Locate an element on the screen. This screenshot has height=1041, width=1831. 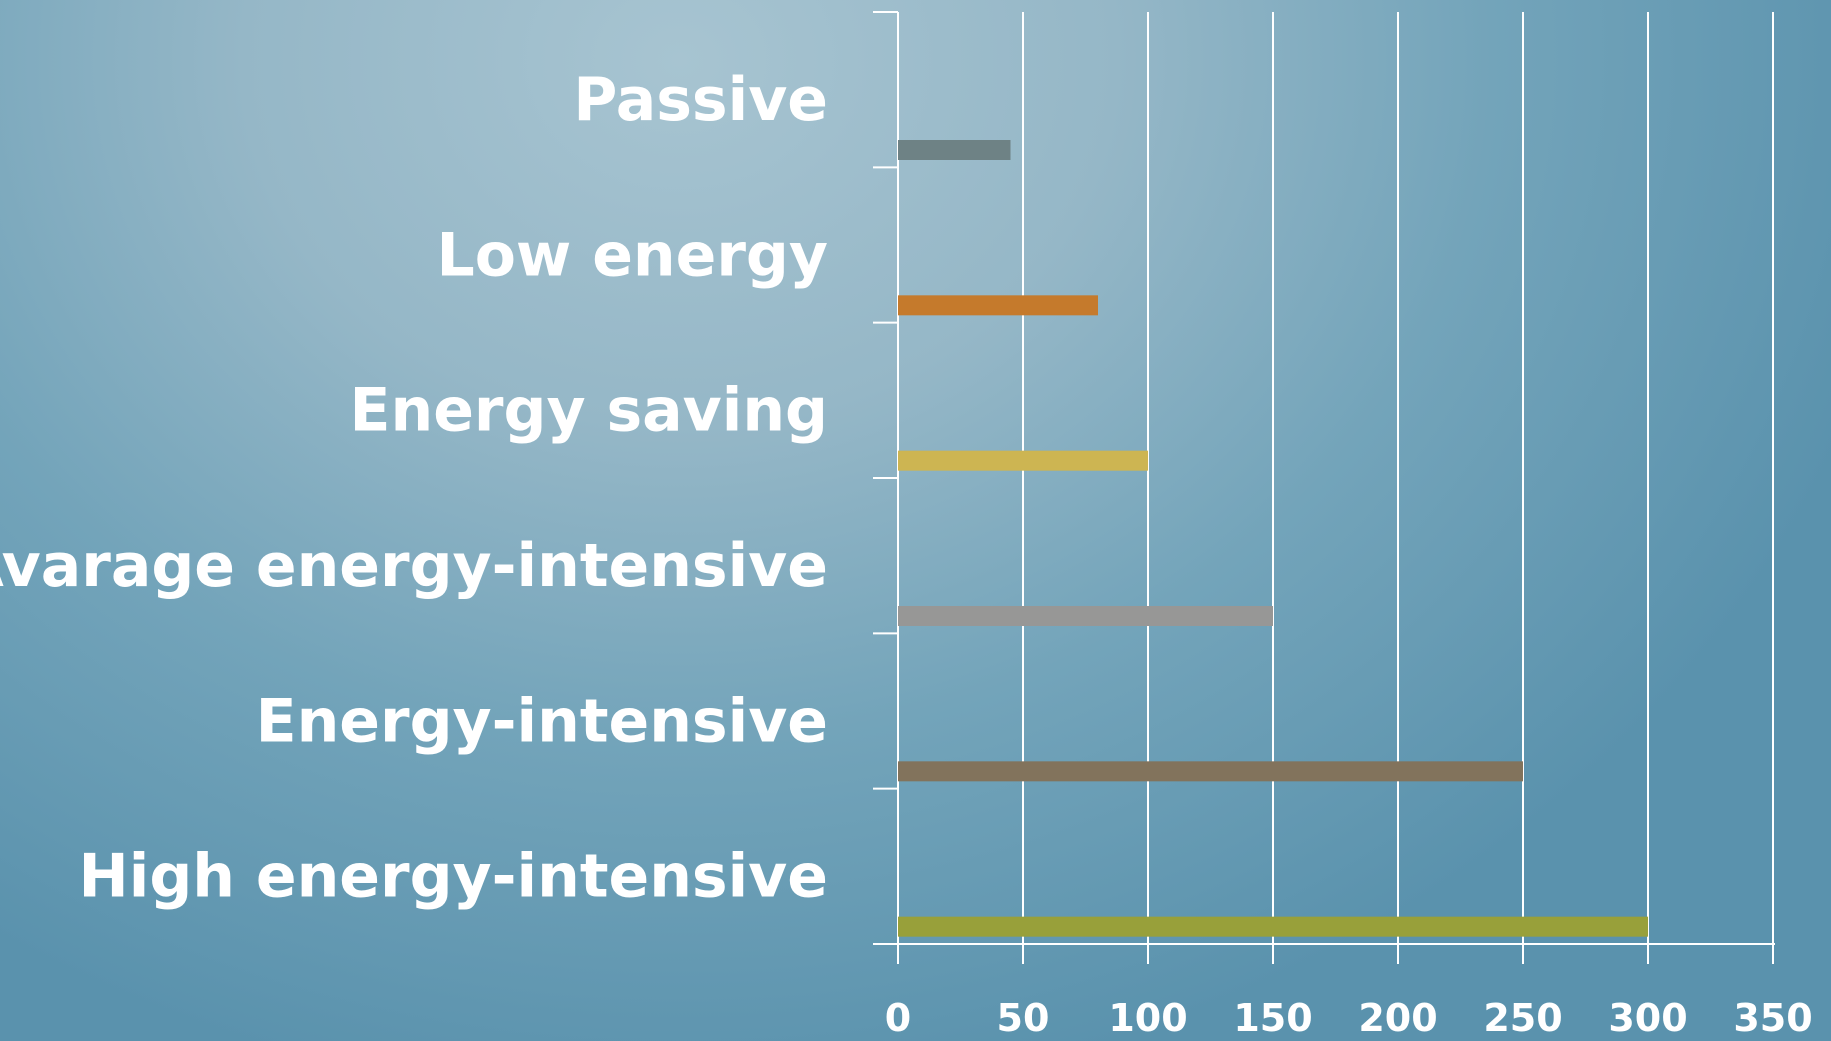
tick-labels: 0 50 100 150 200 250 300 350 is located at coordinates (1349, 1018).